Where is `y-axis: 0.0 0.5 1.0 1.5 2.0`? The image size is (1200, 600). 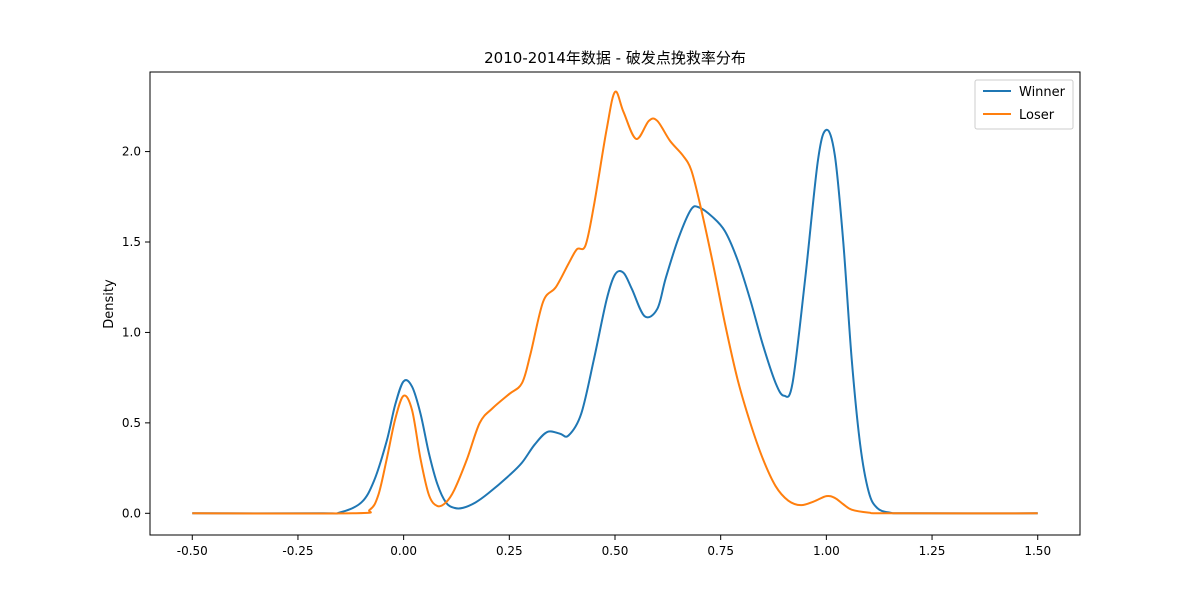 y-axis: 0.0 0.5 1.0 1.5 2.0 is located at coordinates (136, 332).